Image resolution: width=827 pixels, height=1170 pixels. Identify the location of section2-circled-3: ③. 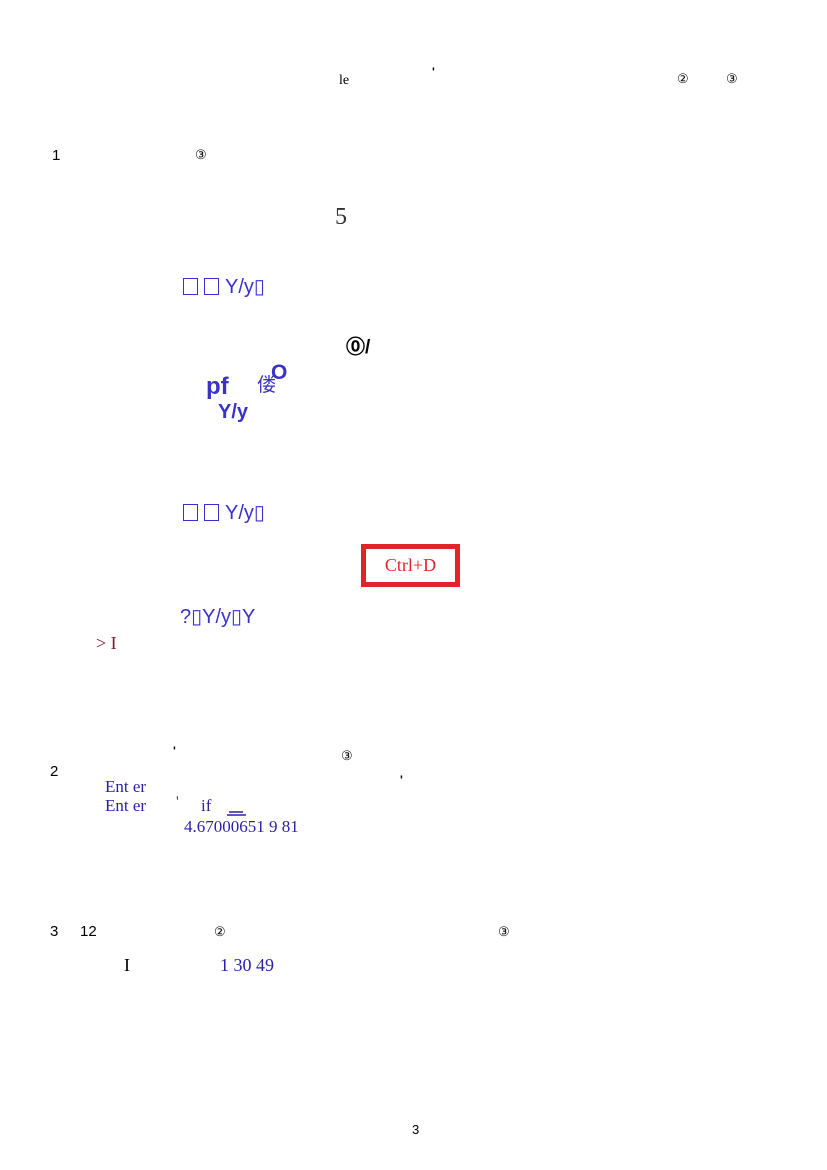
(347, 755).